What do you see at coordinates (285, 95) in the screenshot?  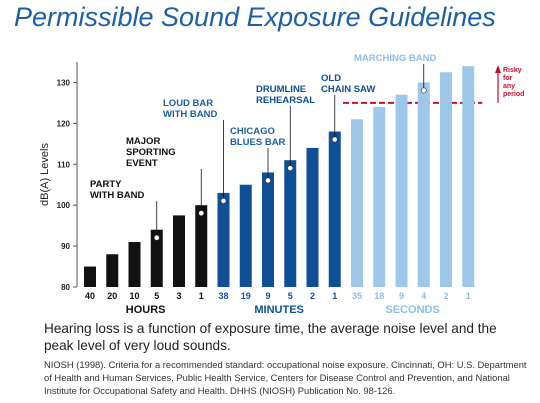 I see `annotation-label-4: DRUMLINE REHEARSAL` at bounding box center [285, 95].